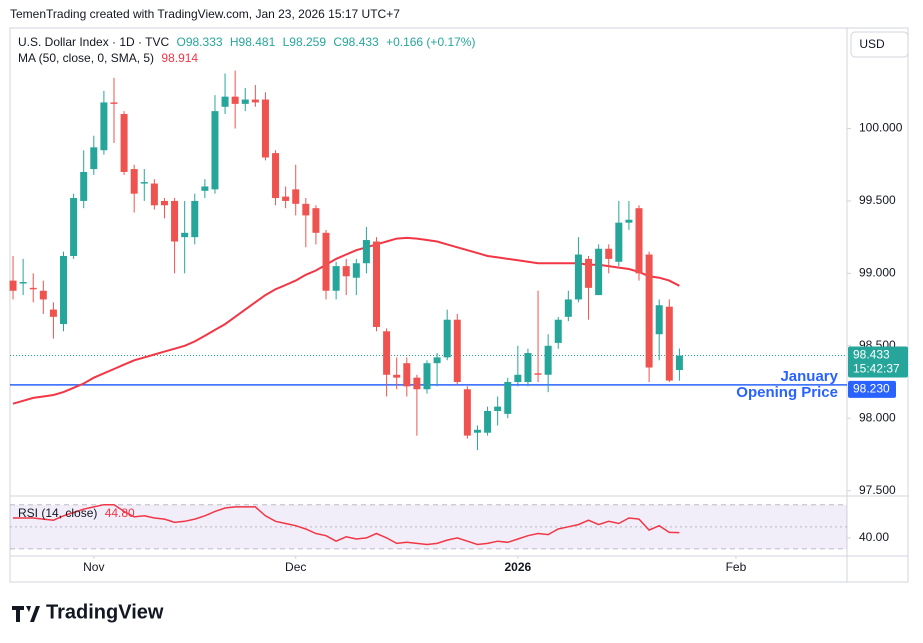 This screenshot has width=923, height=643. I want to click on change: +0.166 (+0.17%), so click(431, 42).